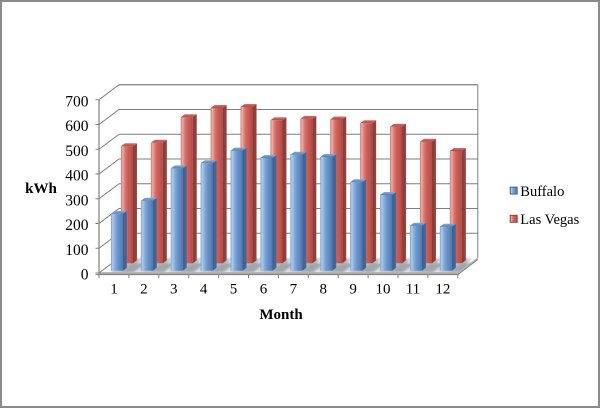 The width and height of the screenshot is (600, 413). I want to click on svg-text: 3, so click(174, 289).